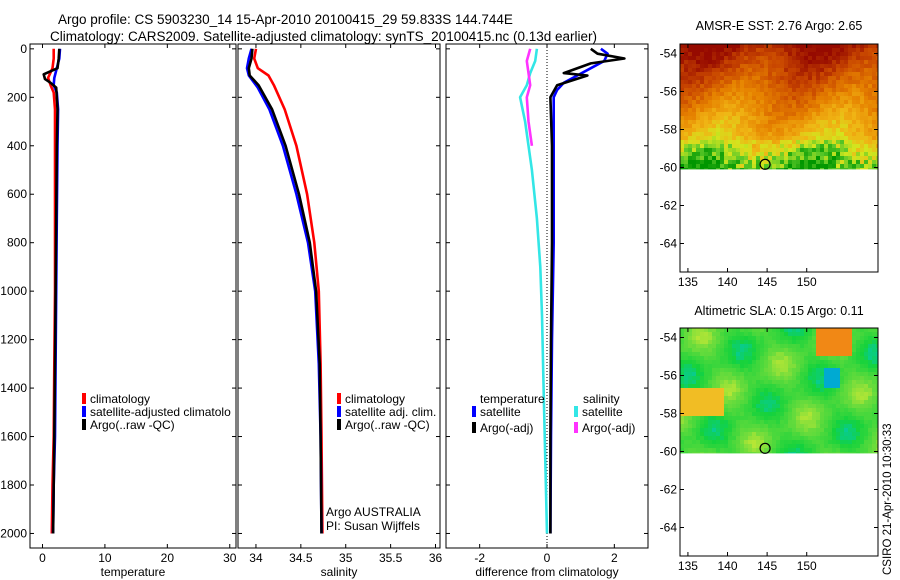 The height and width of the screenshot is (580, 900). Describe the element at coordinates (339, 572) in the screenshot. I see `x-axis-label: salinity` at that location.